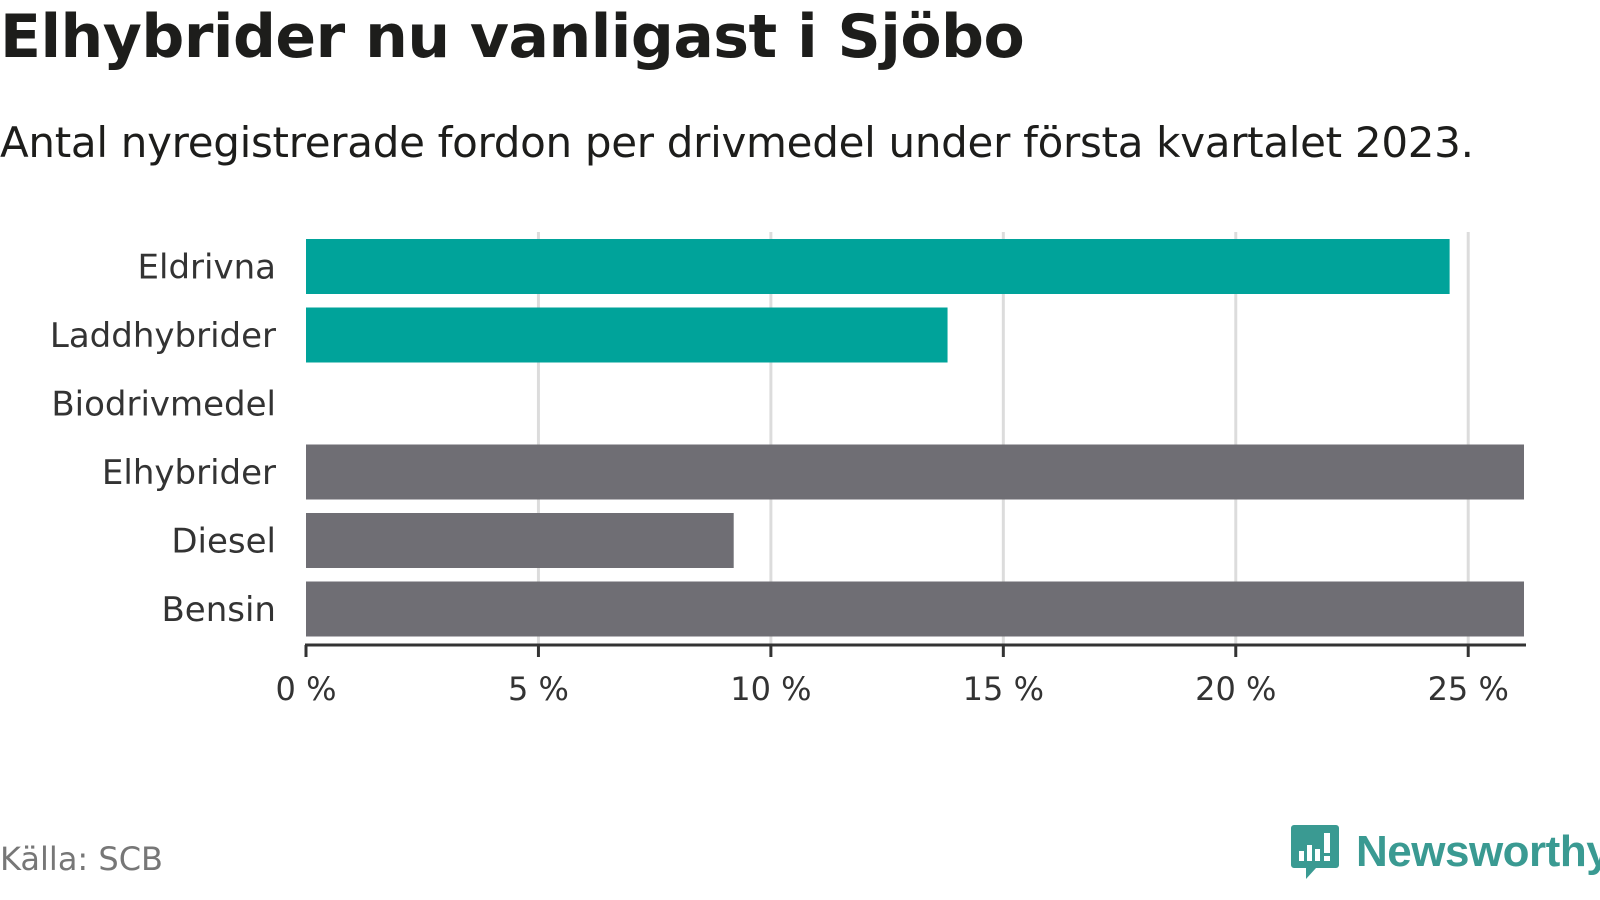 This screenshot has height=900, width=1600. Describe the element at coordinates (915, 472) in the screenshot. I see `bar-elhybrider` at that location.